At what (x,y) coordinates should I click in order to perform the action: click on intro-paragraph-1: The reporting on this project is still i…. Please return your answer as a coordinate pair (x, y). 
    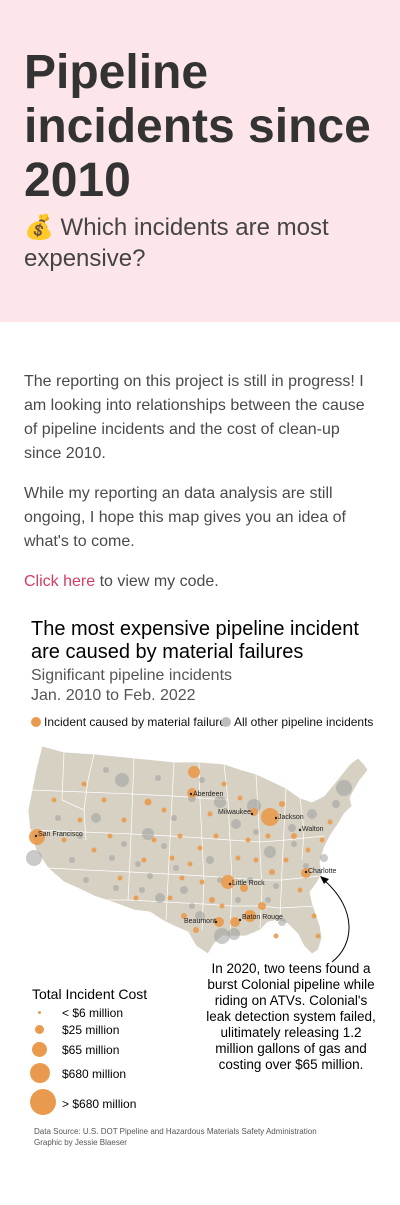
    Looking at the image, I should click on (194, 417).